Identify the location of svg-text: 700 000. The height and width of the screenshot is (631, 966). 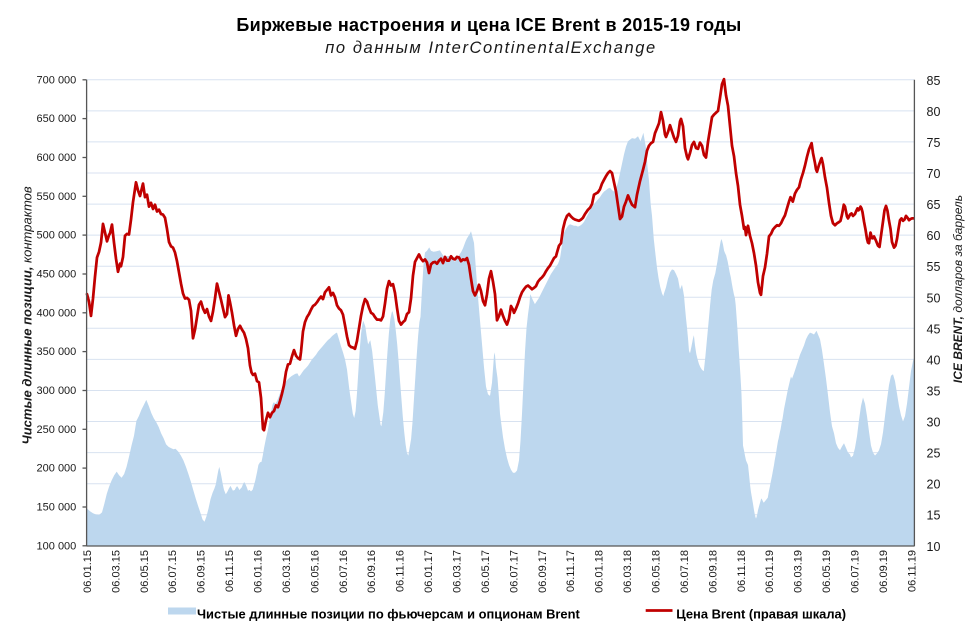
(57, 80).